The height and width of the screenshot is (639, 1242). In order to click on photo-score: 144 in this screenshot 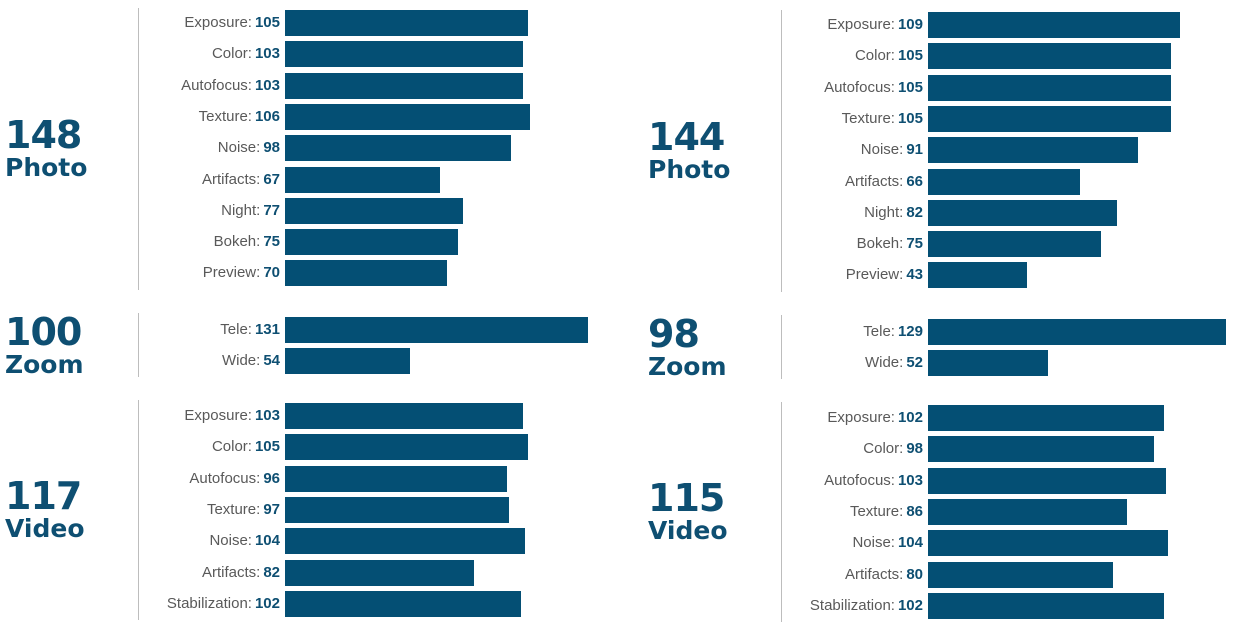, I will do `click(686, 137)`.